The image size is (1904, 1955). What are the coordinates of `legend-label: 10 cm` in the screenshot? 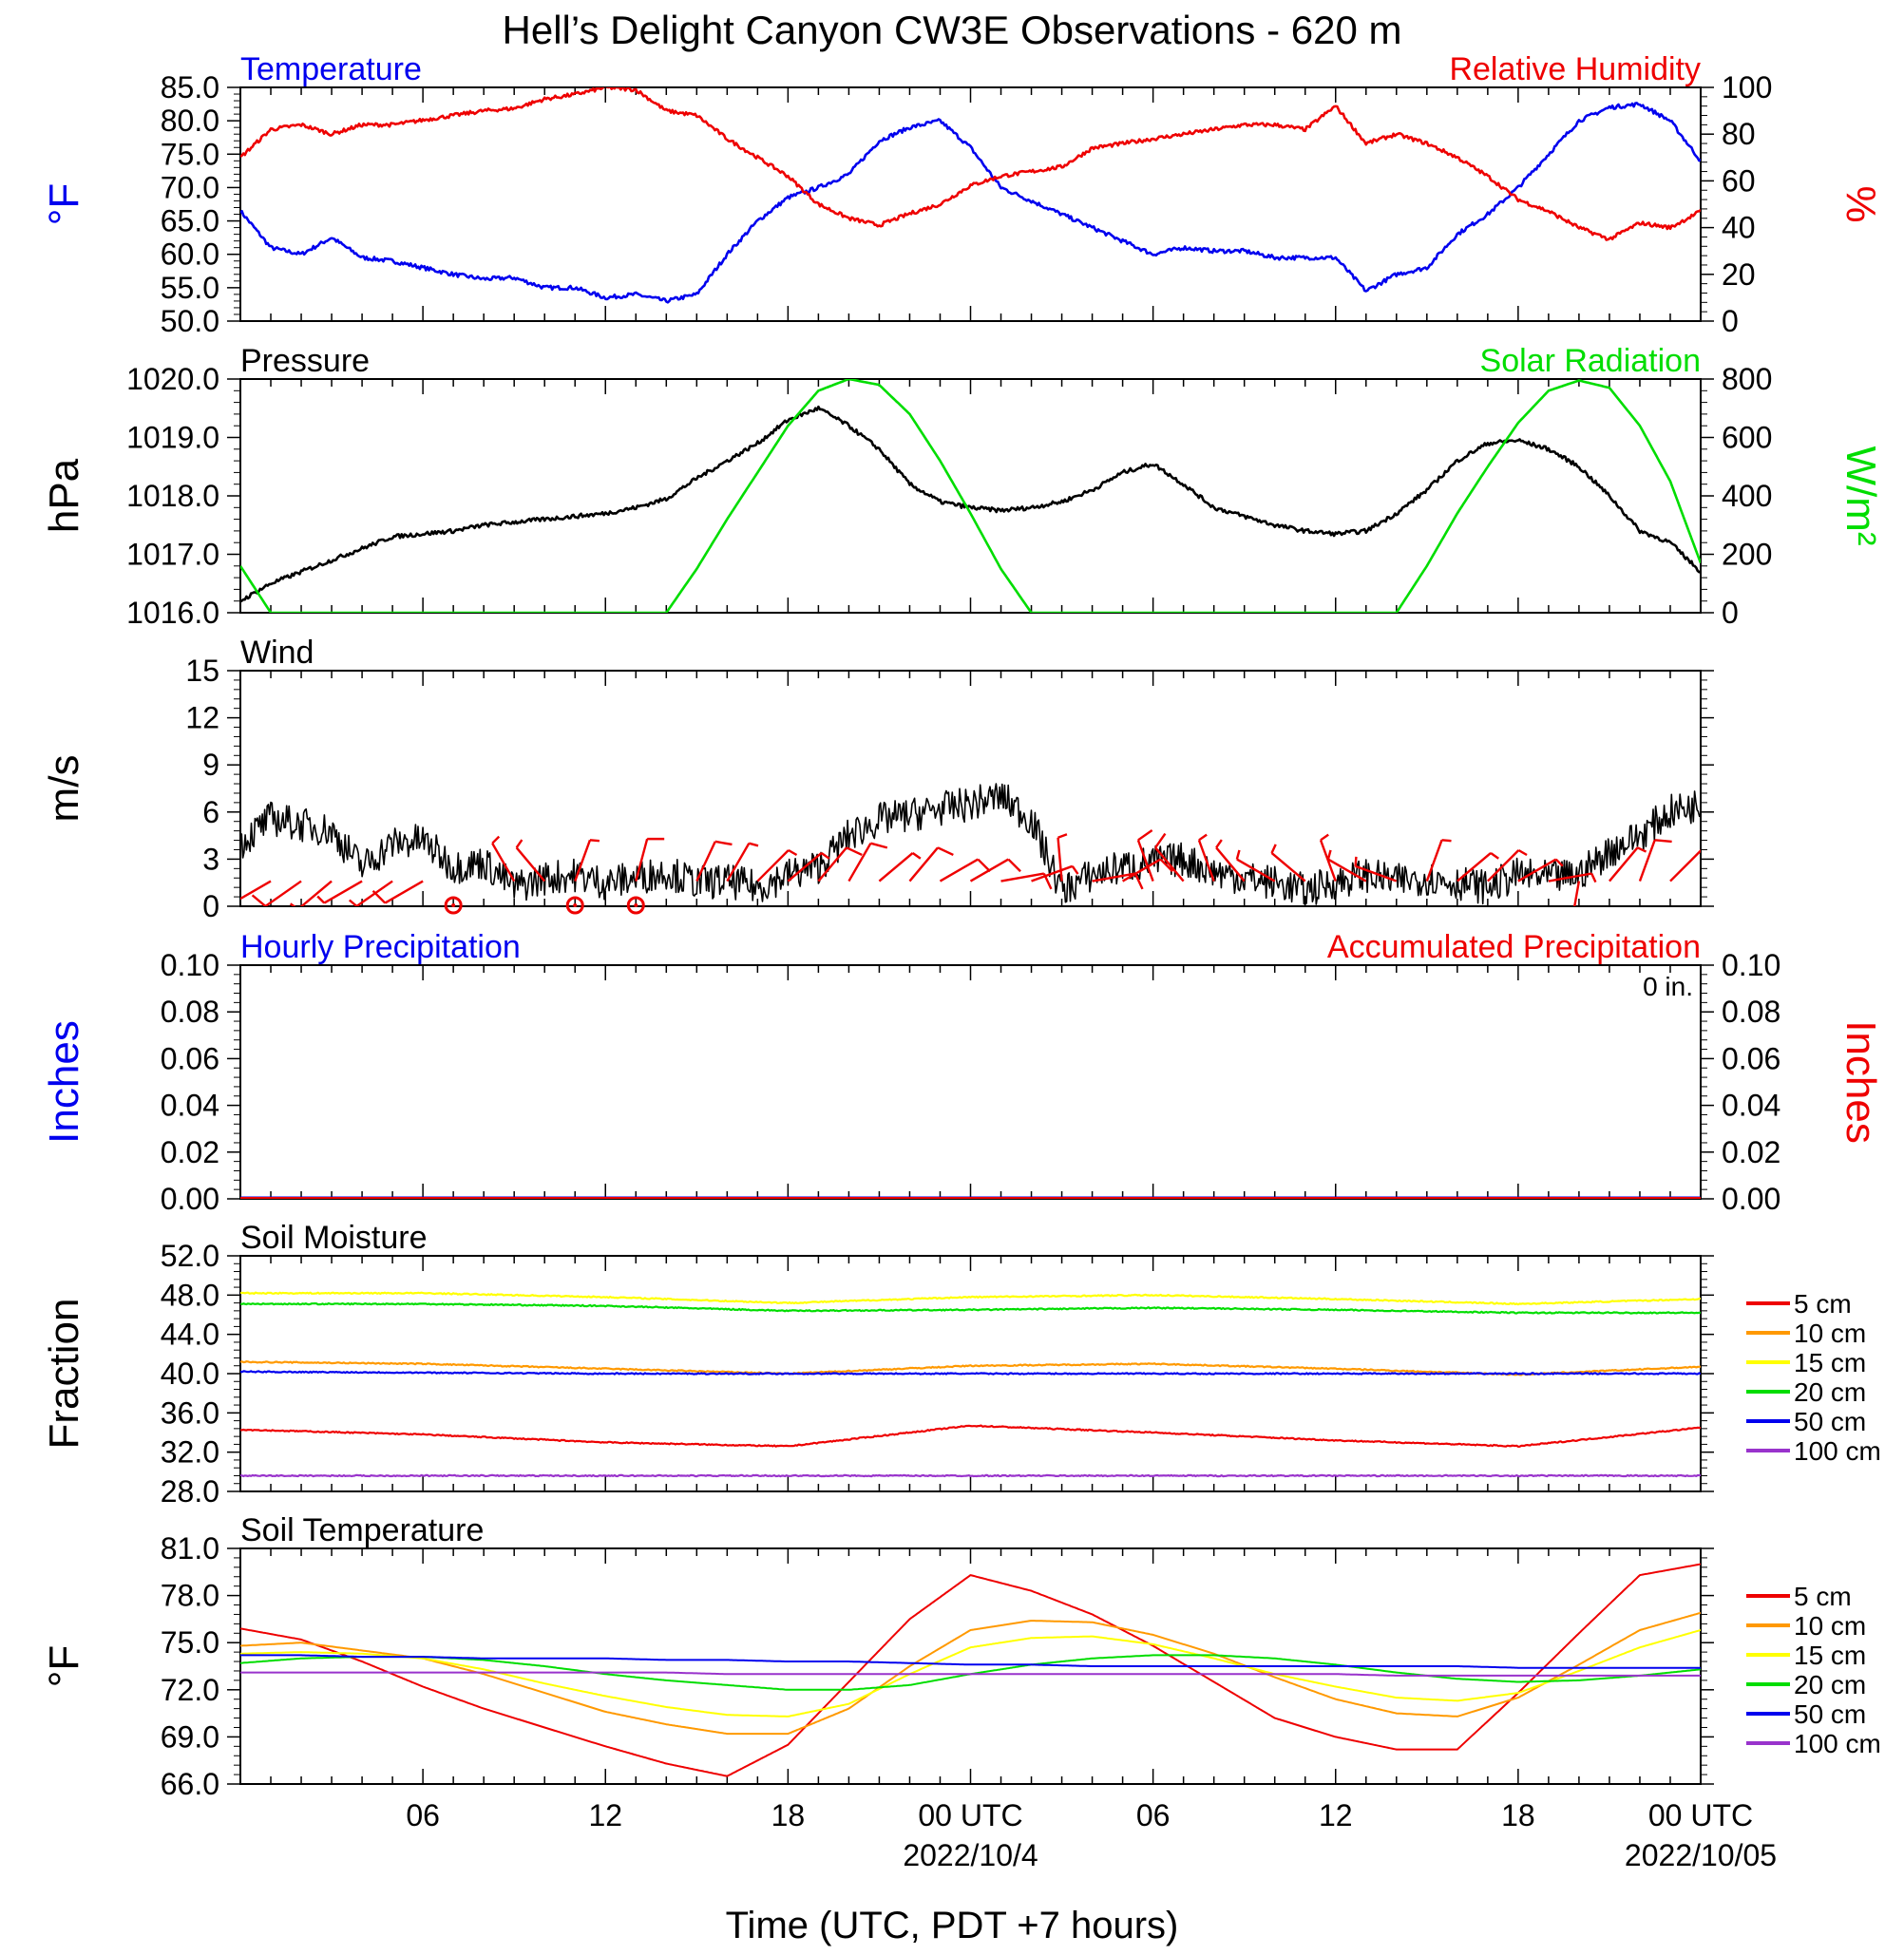 It's located at (1830, 1626).